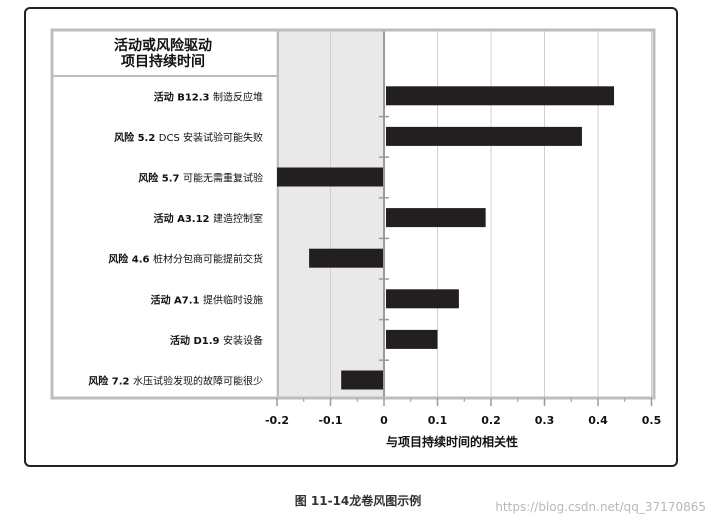 The height and width of the screenshot is (528, 716). Describe the element at coordinates (358, 501) in the screenshot. I see `figure-caption: 图 11-14龙卷风图示例` at that location.